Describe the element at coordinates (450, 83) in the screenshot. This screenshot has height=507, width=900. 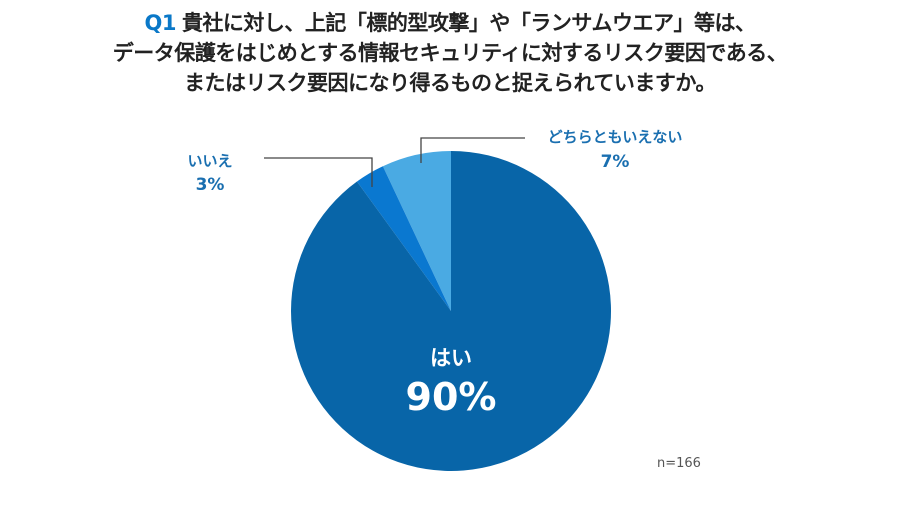
I see `title-line-3: またはリスク要因になり得るものと捉えられていますか。` at that location.